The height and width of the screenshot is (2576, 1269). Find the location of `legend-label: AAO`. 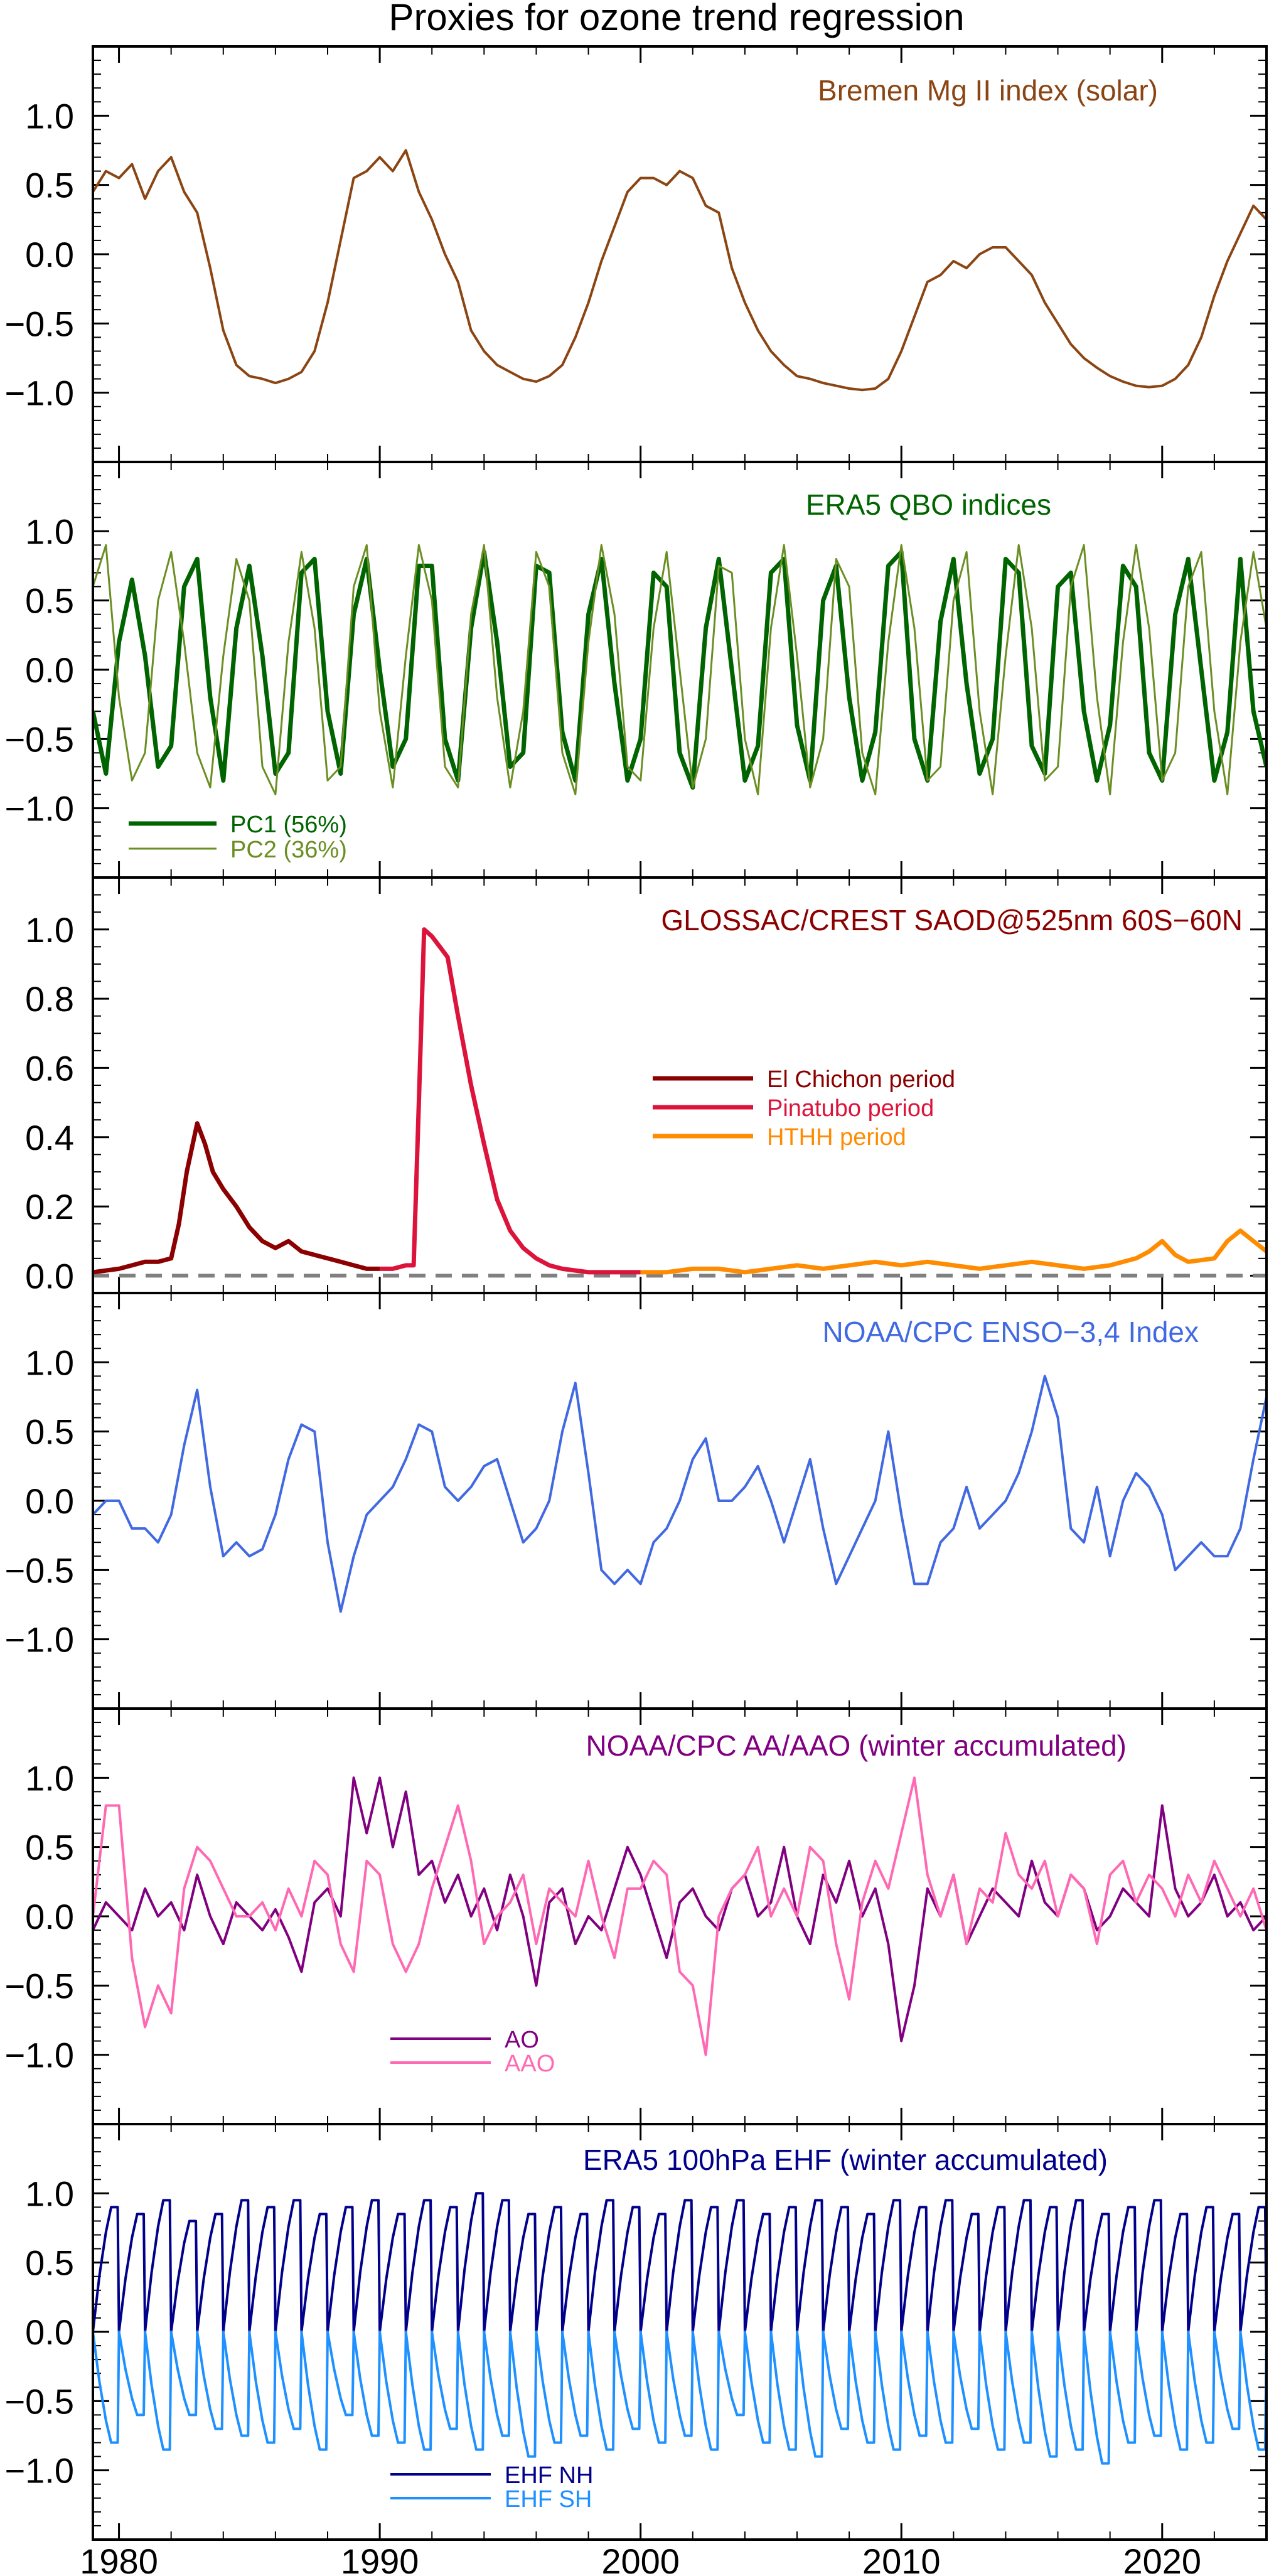

legend-label: AAO is located at coordinates (530, 2064).